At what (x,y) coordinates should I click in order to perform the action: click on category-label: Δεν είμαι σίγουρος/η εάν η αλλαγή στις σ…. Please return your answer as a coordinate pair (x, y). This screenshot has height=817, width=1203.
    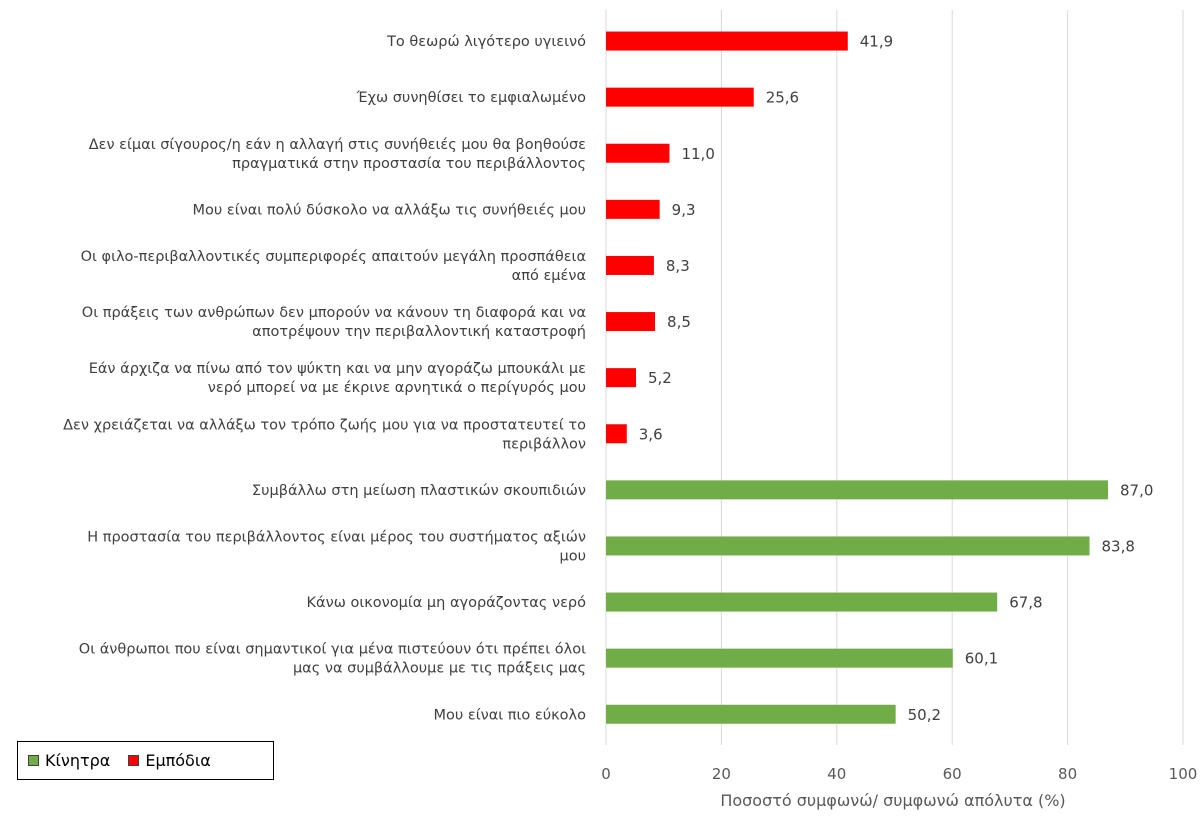
    Looking at the image, I should click on (337, 154).